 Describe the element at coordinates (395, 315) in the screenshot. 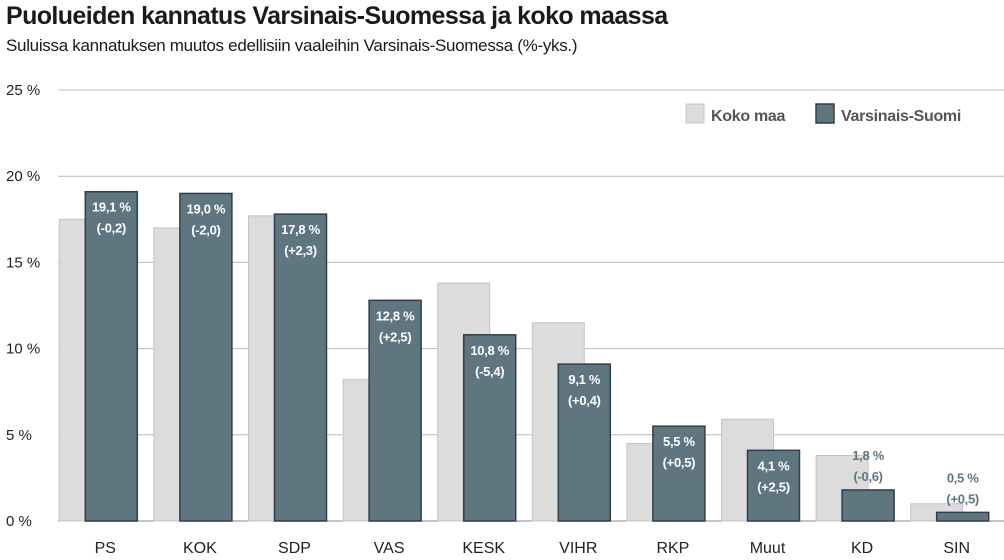

I see `value-label: 12,8 %` at that location.